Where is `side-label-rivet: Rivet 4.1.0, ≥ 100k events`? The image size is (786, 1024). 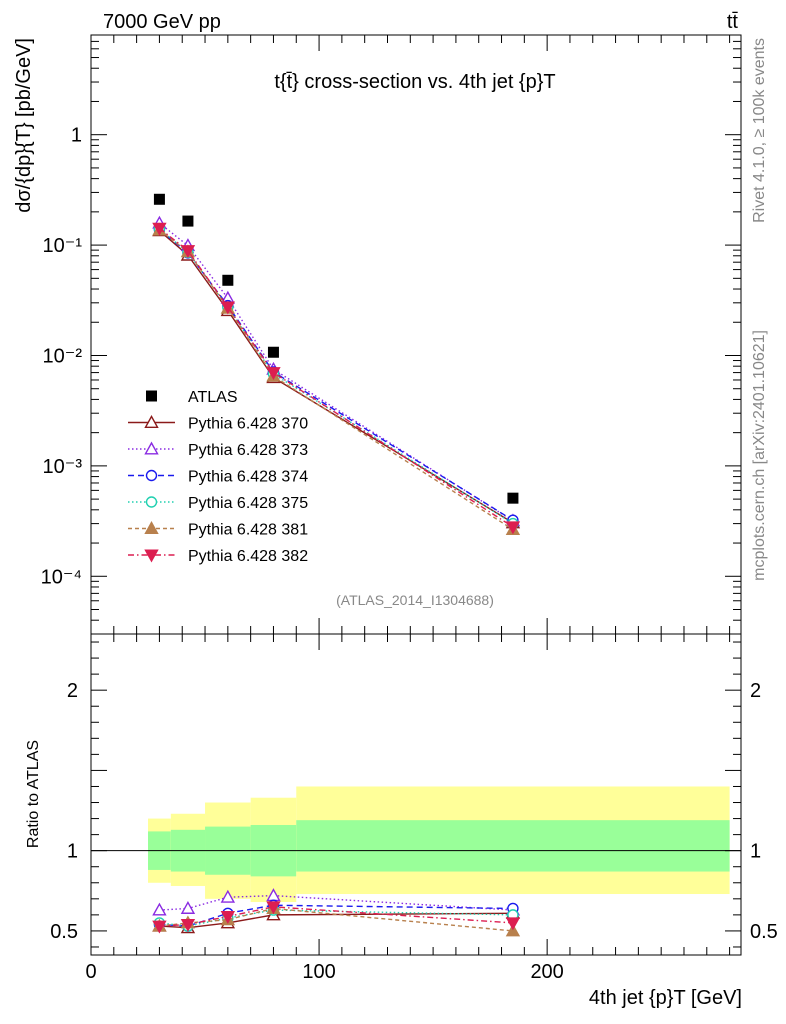 side-label-rivet: Rivet 4.1.0, ≥ 100k events is located at coordinates (759, 130).